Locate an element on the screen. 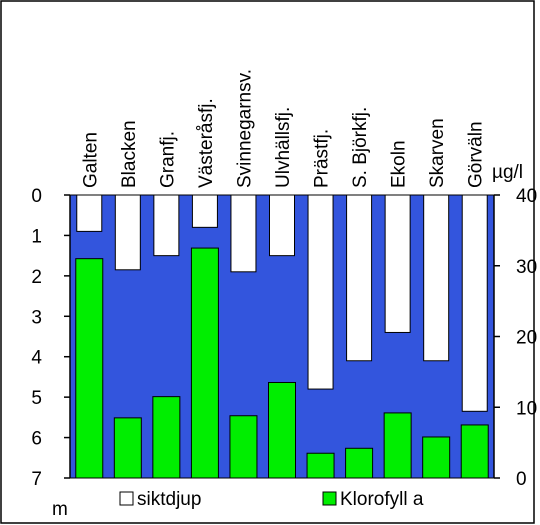  right-axis-tick-label: 20 is located at coordinates (526, 338).